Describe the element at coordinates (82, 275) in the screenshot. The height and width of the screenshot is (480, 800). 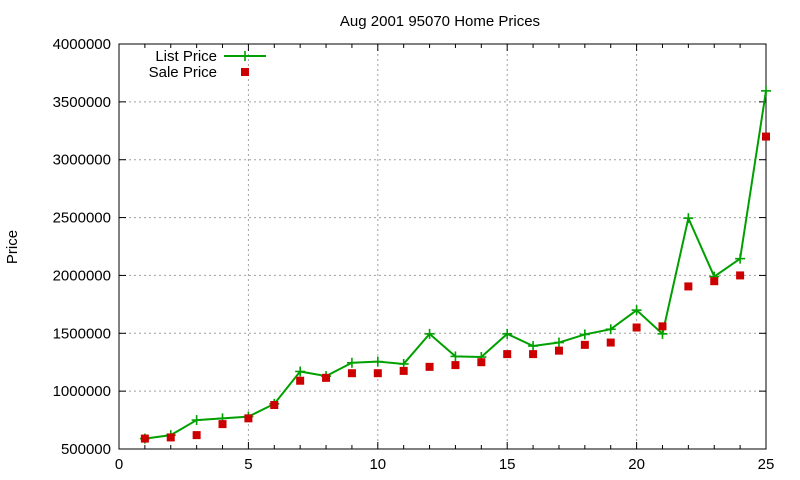
I see `y-tick-label: 2000000` at that location.